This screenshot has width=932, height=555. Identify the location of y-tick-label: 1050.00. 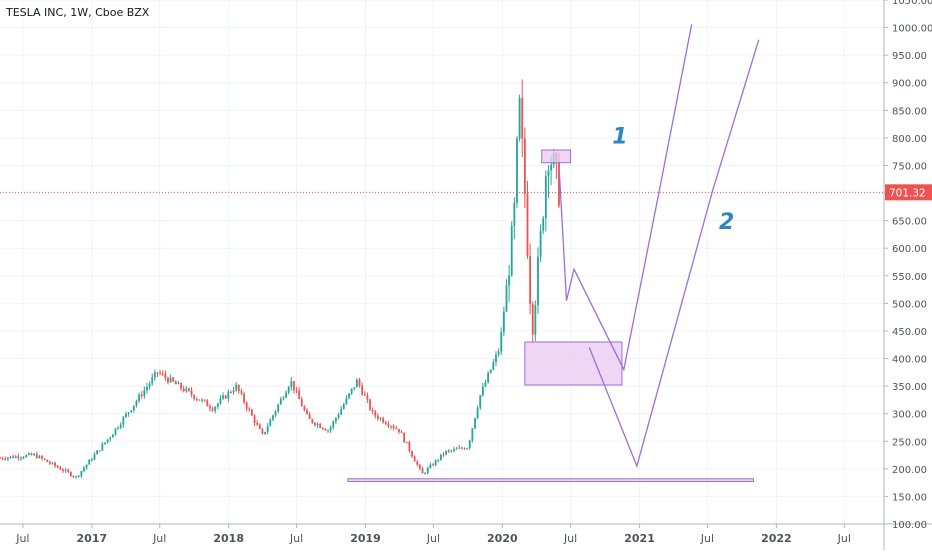
(912, 3).